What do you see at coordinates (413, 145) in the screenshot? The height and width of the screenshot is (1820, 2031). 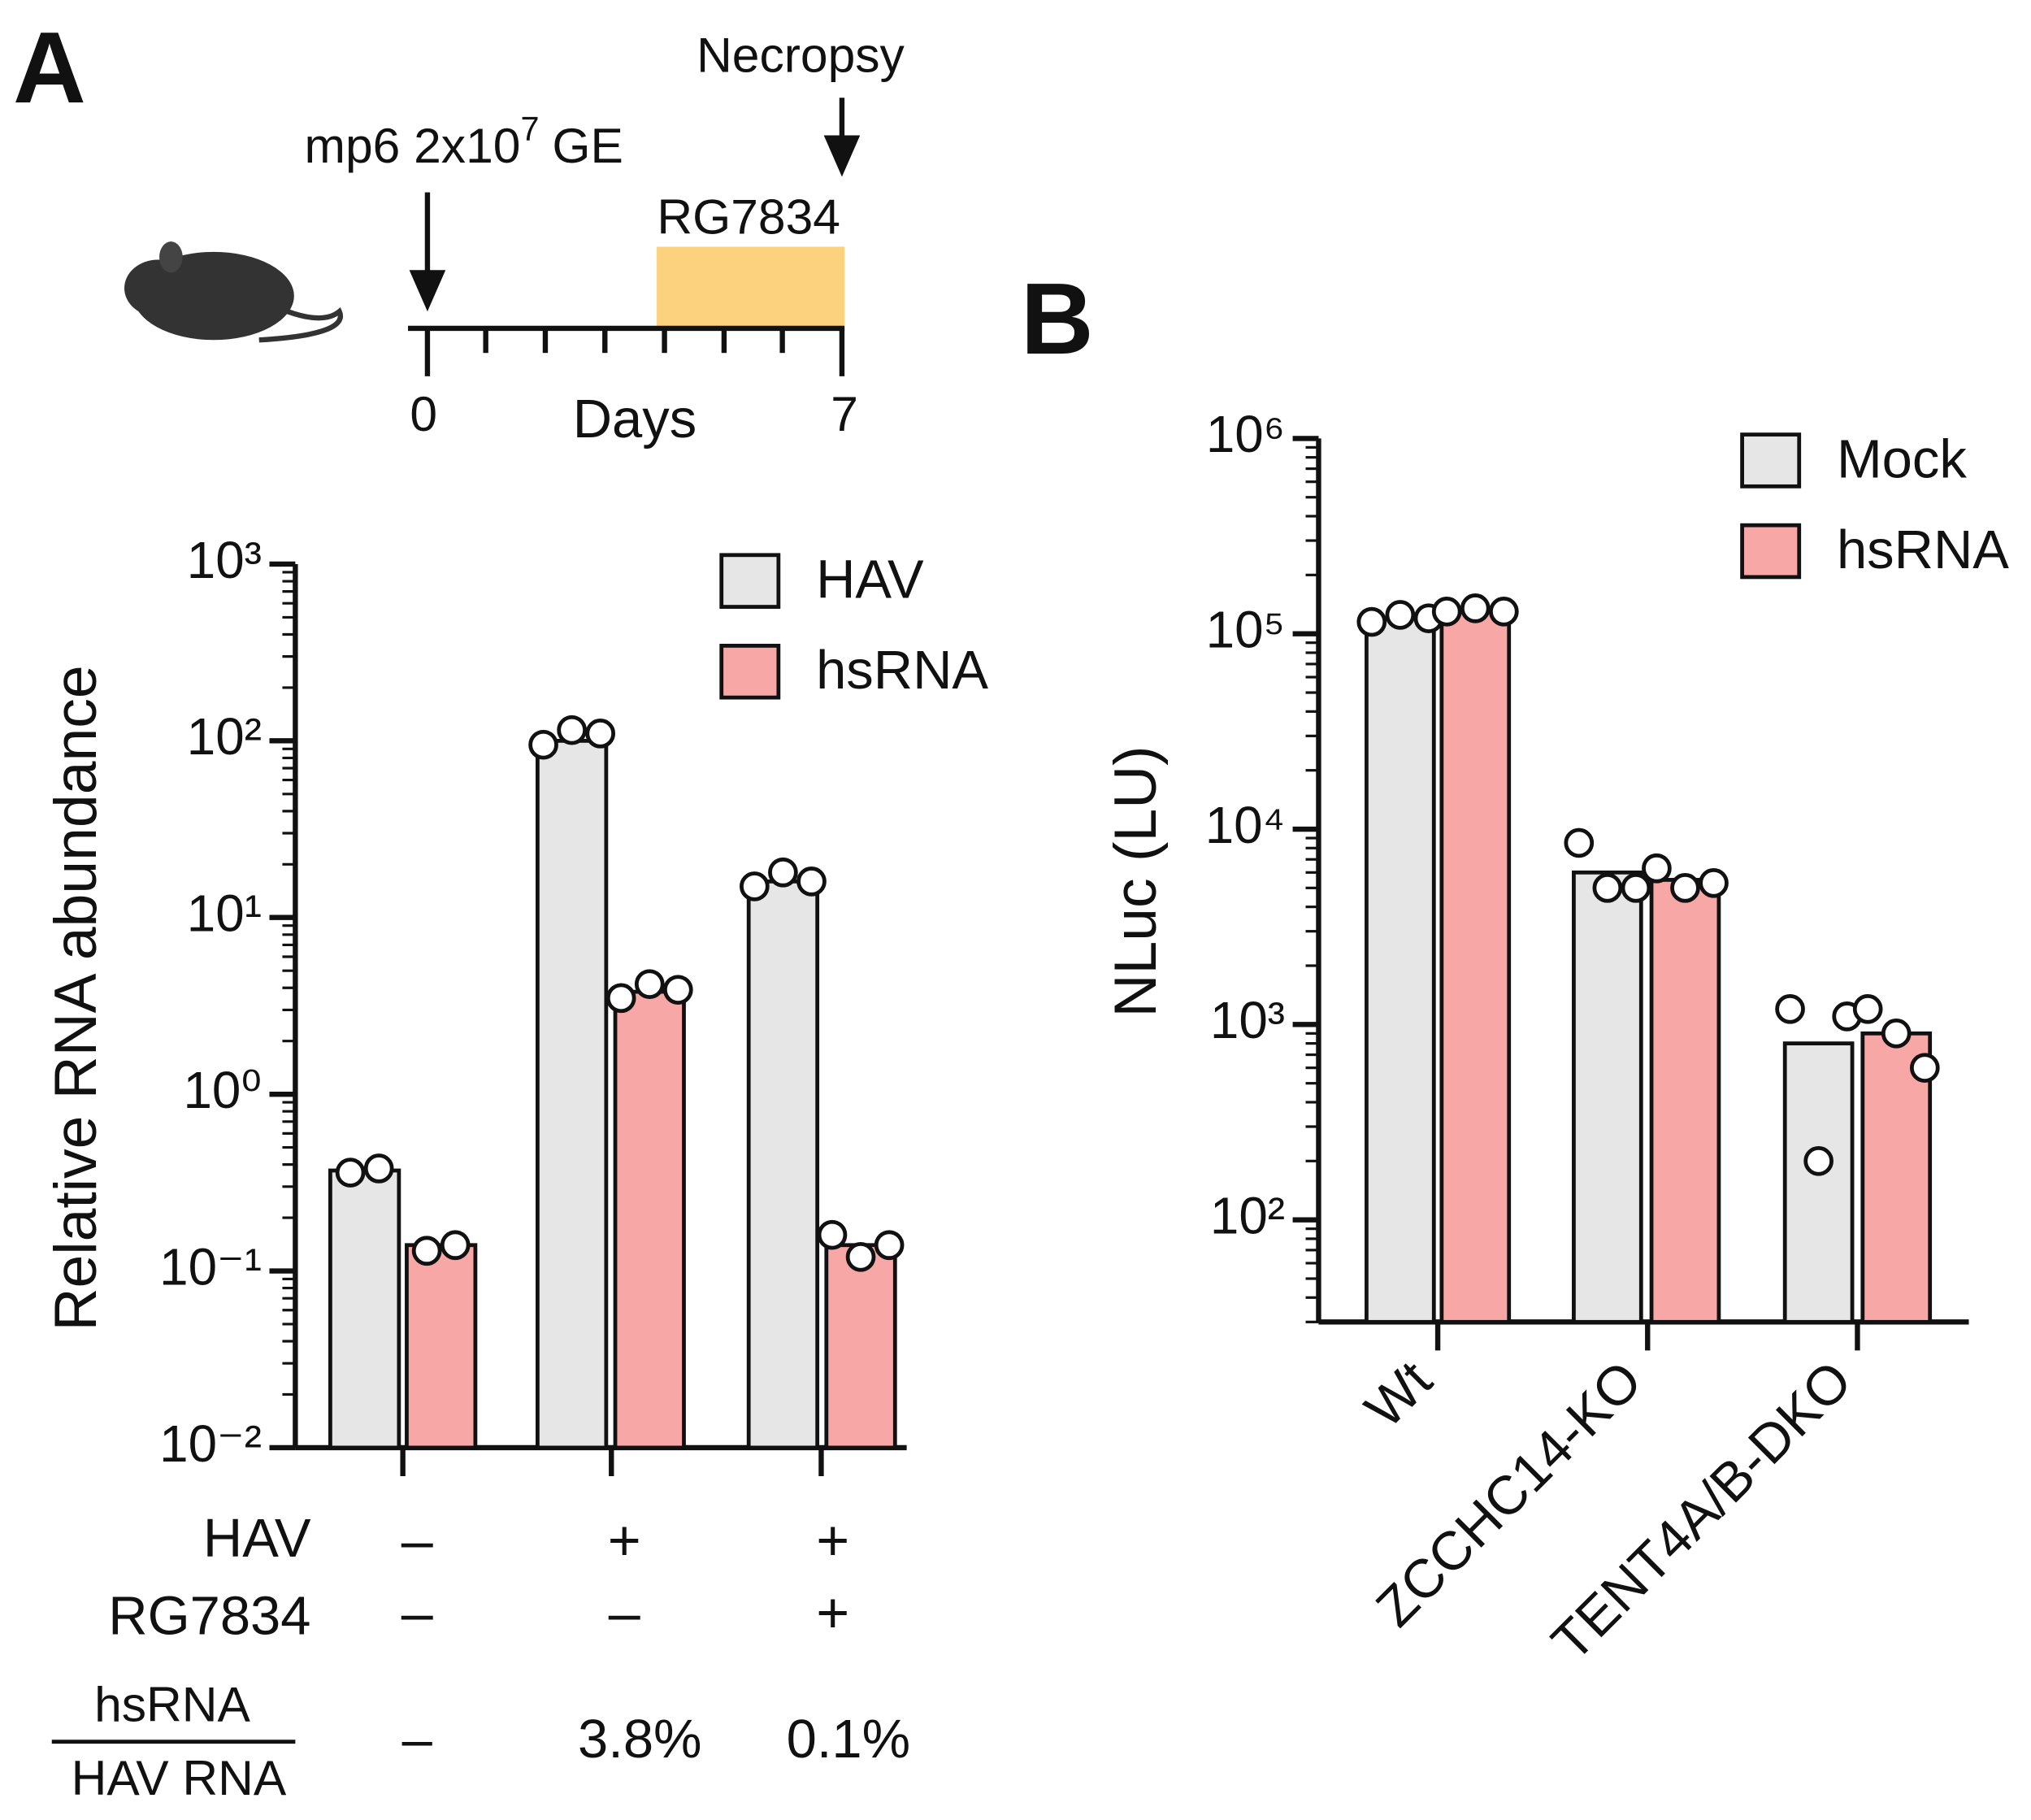 I see `dose-text: mp6 2x10` at bounding box center [413, 145].